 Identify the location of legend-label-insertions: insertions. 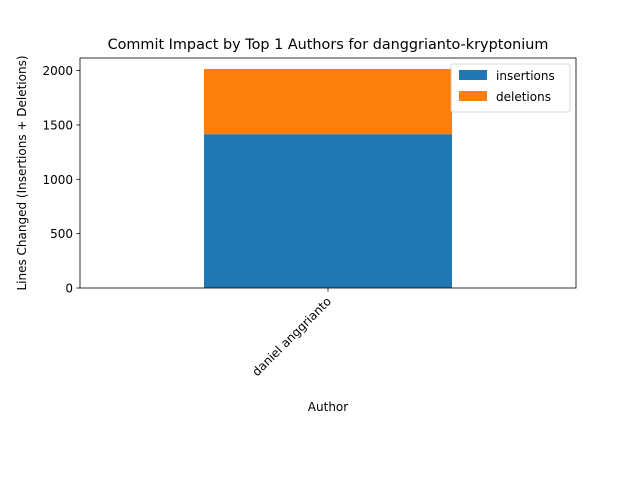
(525, 76).